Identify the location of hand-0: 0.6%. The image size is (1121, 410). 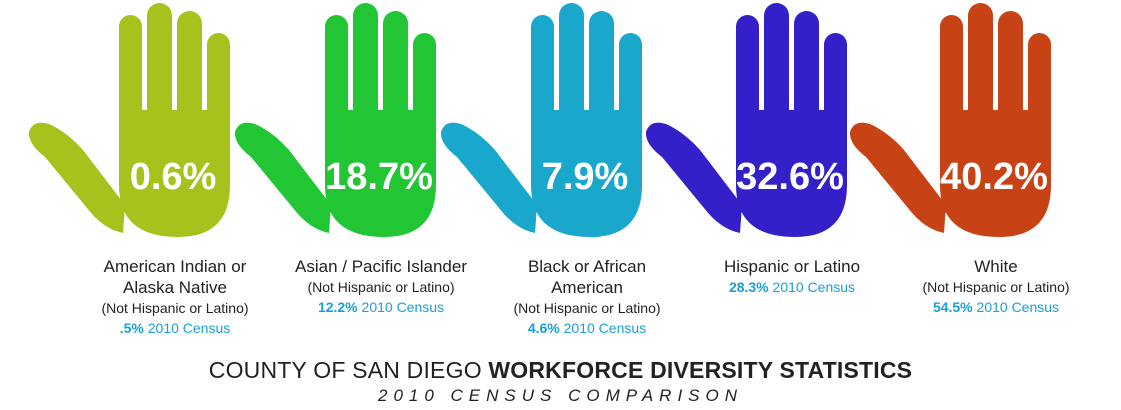
(129, 120).